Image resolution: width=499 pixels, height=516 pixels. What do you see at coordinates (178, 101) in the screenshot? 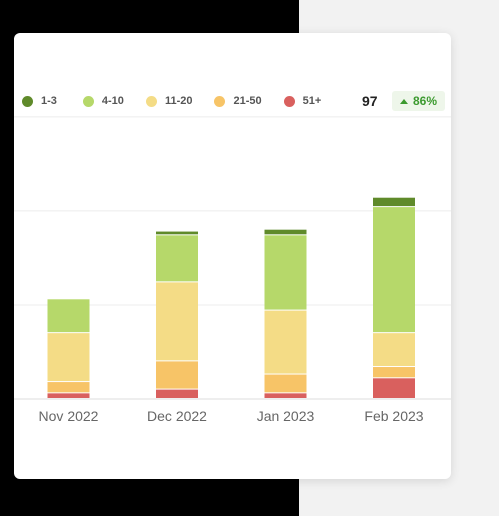
I see `legend-label: 11-20` at bounding box center [178, 101].